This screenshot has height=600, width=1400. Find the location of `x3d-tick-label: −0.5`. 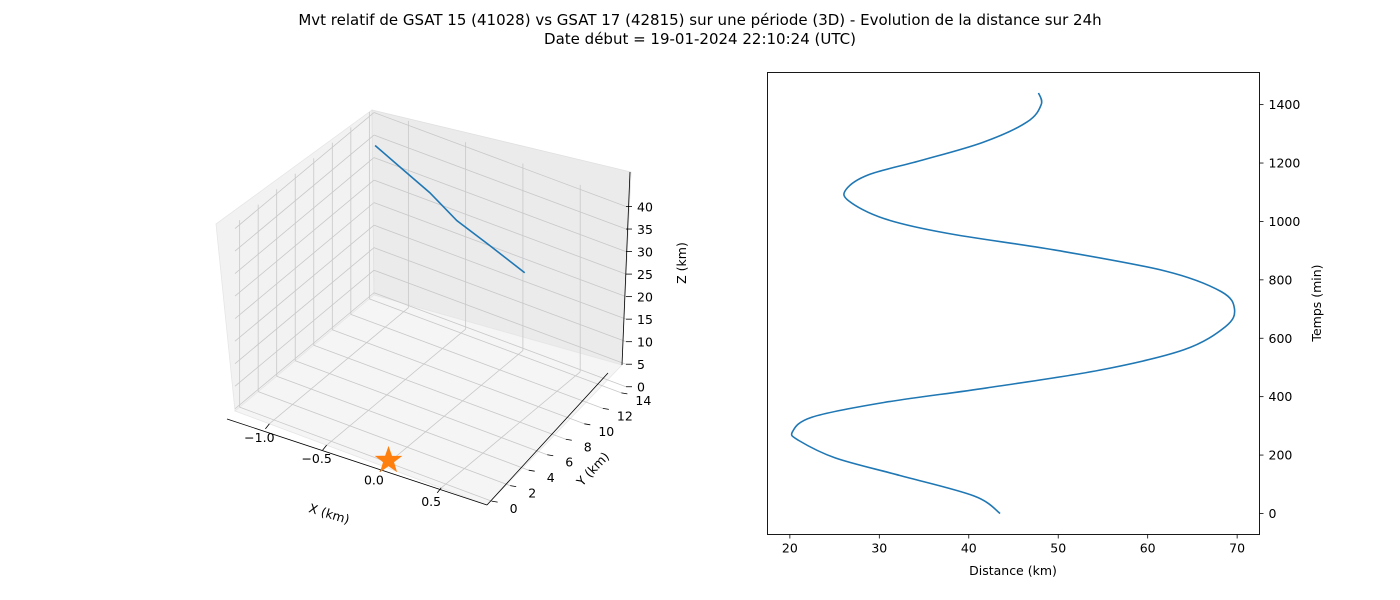

x3d-tick-label: −0.5 is located at coordinates (316, 458).